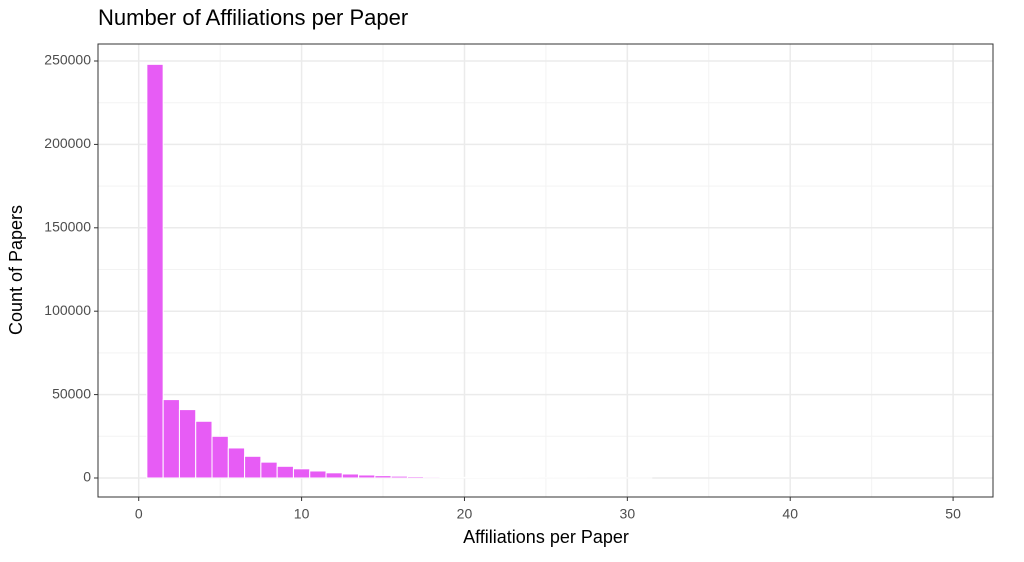 The width and height of the screenshot is (1024, 562). Describe the element at coordinates (546, 537) in the screenshot. I see `x-axis-title: Affiliations per Paper` at that location.